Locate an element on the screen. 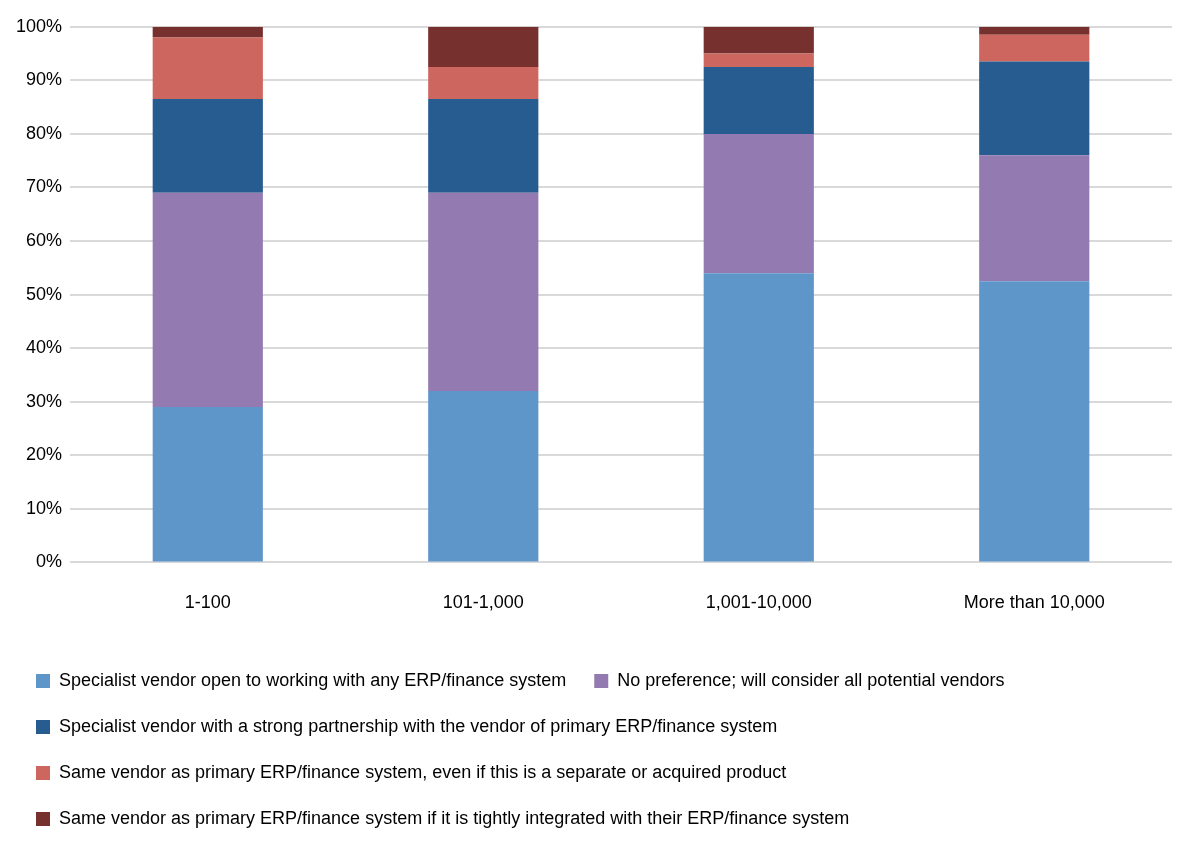 The width and height of the screenshot is (1190, 846). y-tick-label: 40% is located at coordinates (44, 347).